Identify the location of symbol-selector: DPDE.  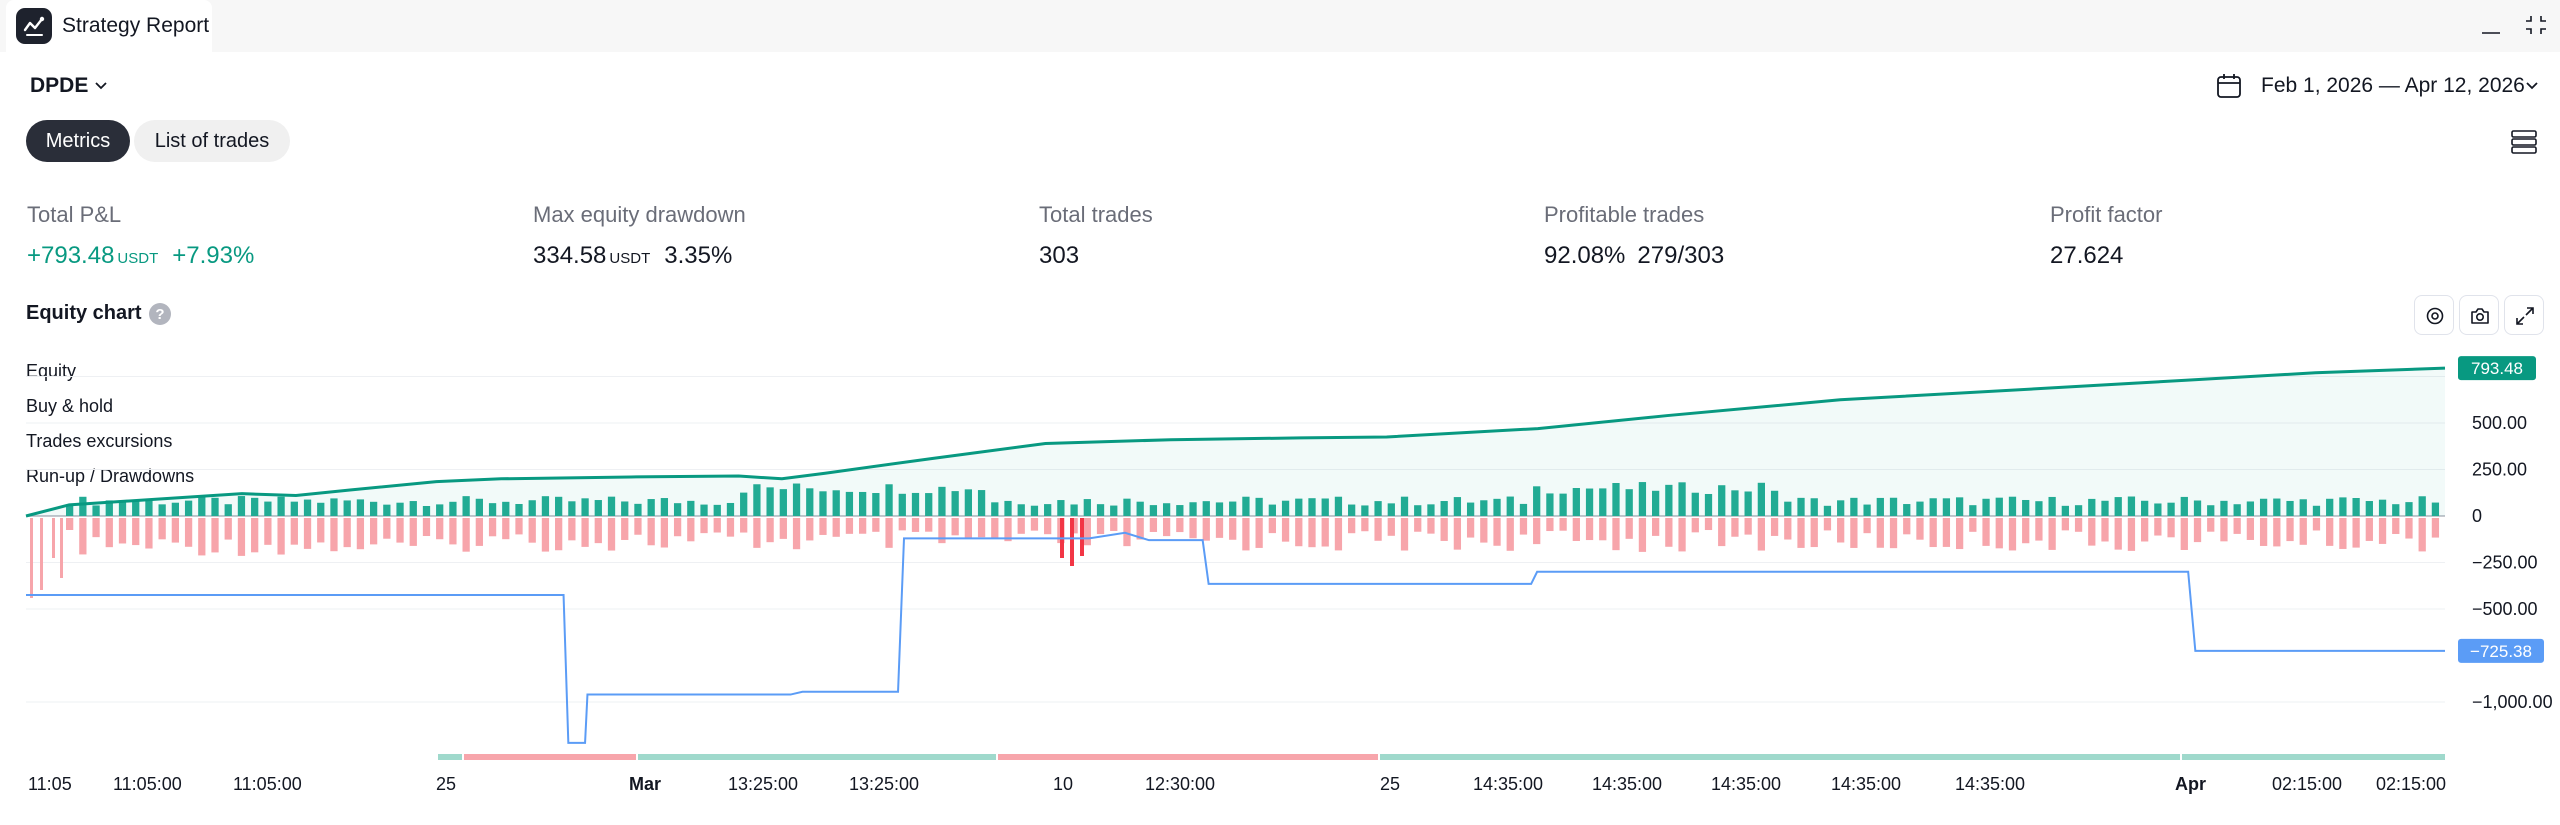
(59, 85).